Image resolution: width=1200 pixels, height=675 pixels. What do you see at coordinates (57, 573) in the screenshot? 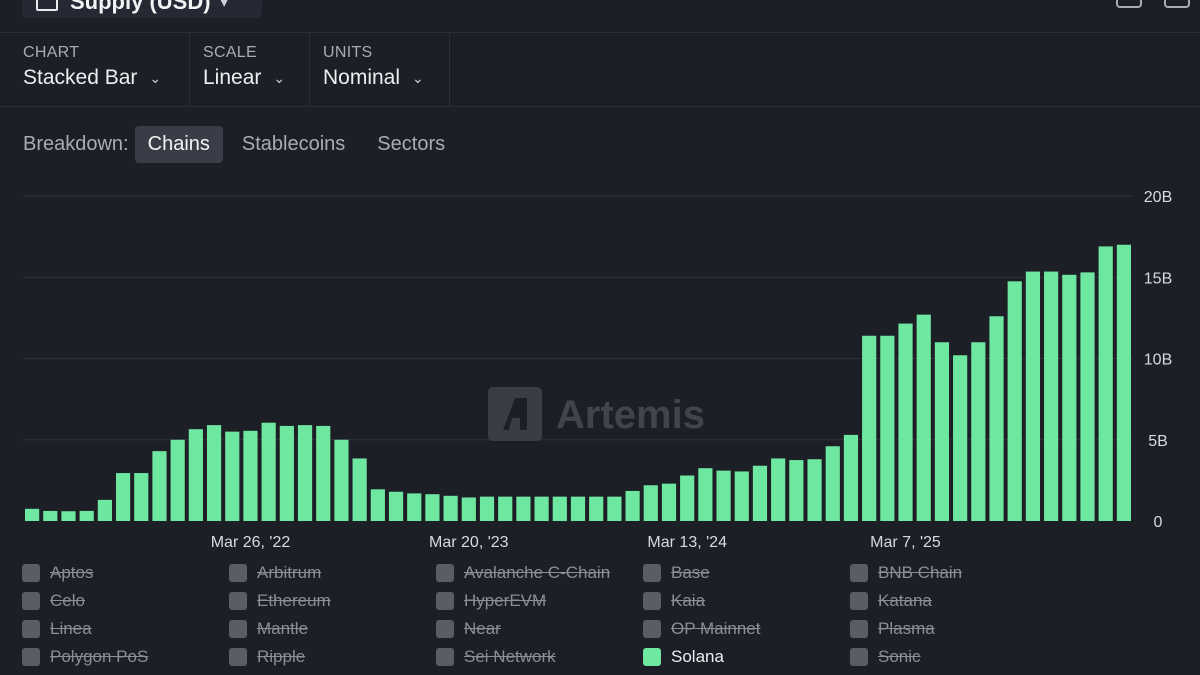
I see `legend-item: Aptos` at bounding box center [57, 573].